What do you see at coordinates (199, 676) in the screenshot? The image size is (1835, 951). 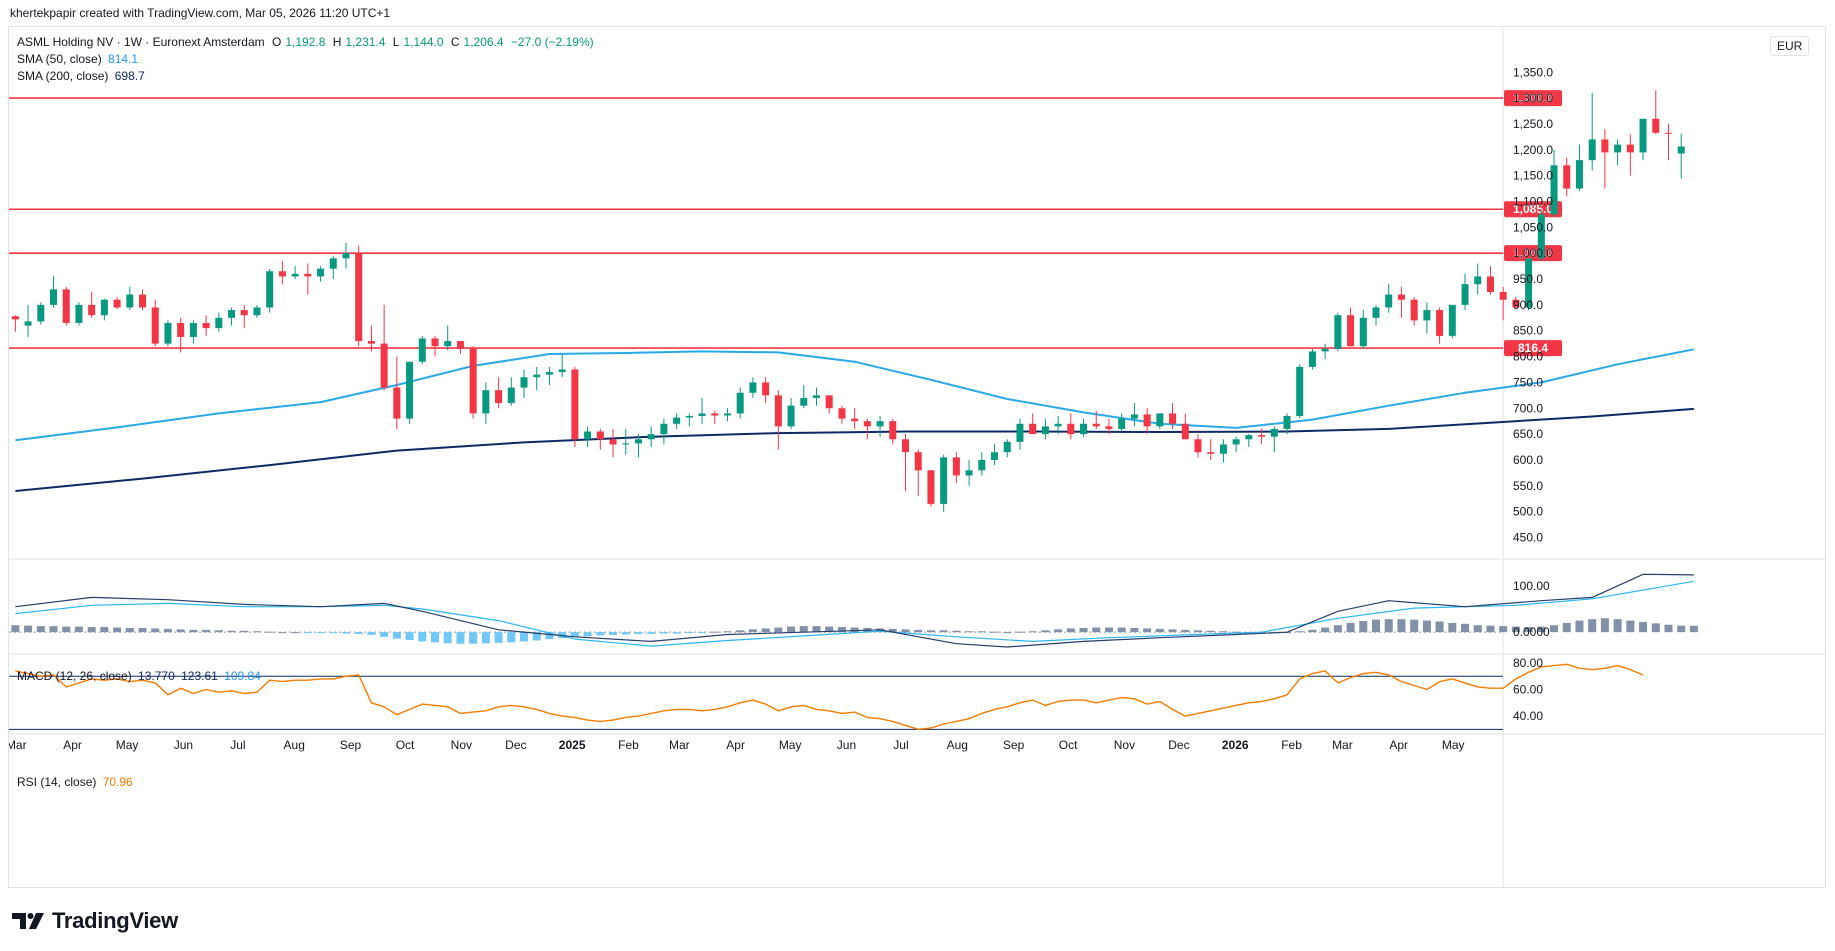 I see `macd-line-value: 123.61` at bounding box center [199, 676].